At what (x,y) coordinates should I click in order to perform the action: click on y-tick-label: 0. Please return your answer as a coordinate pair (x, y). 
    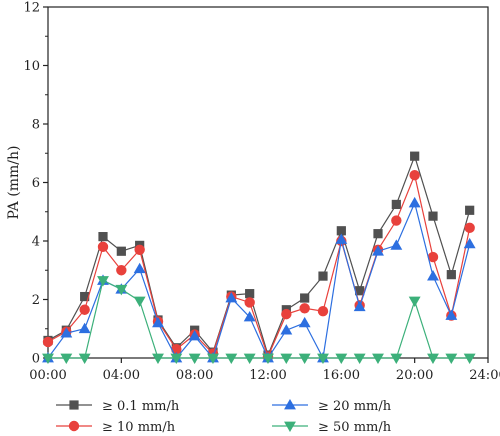
    Looking at the image, I should click on (36, 359).